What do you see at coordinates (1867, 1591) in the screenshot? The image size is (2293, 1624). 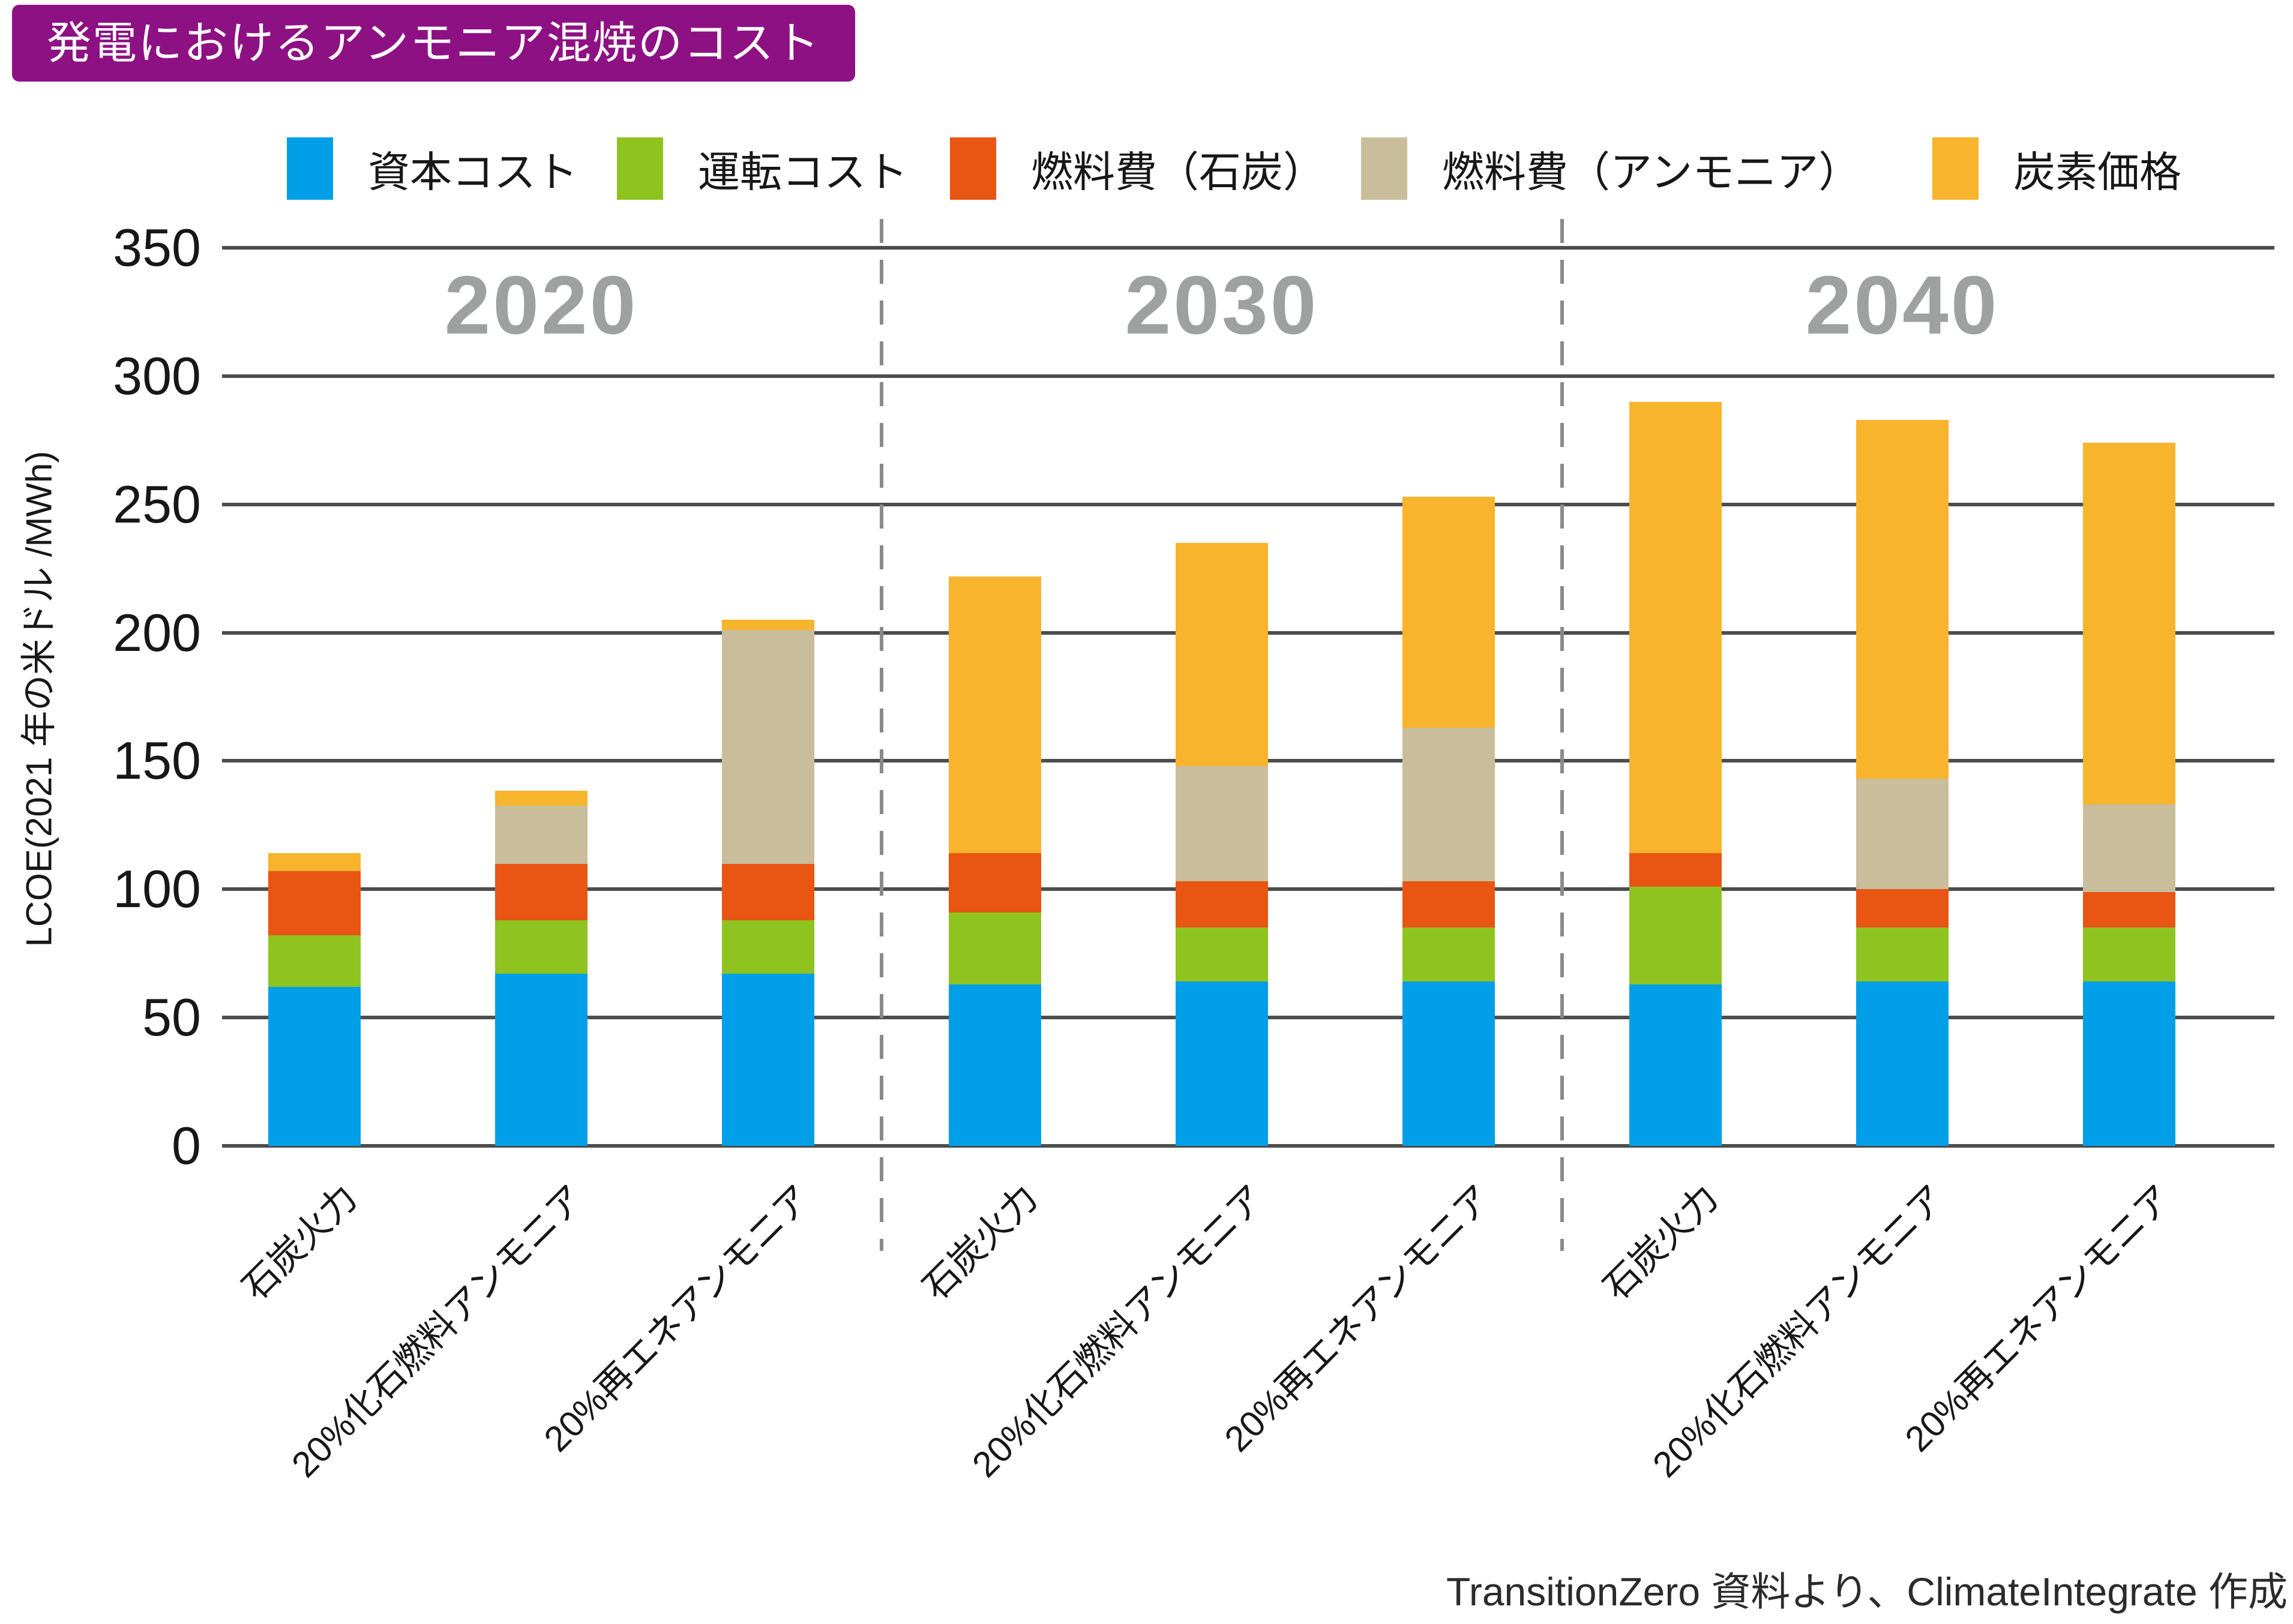 I see `source-attribution: TransitionZero 資料より、ClimateIntegrate 作成` at bounding box center [1867, 1591].